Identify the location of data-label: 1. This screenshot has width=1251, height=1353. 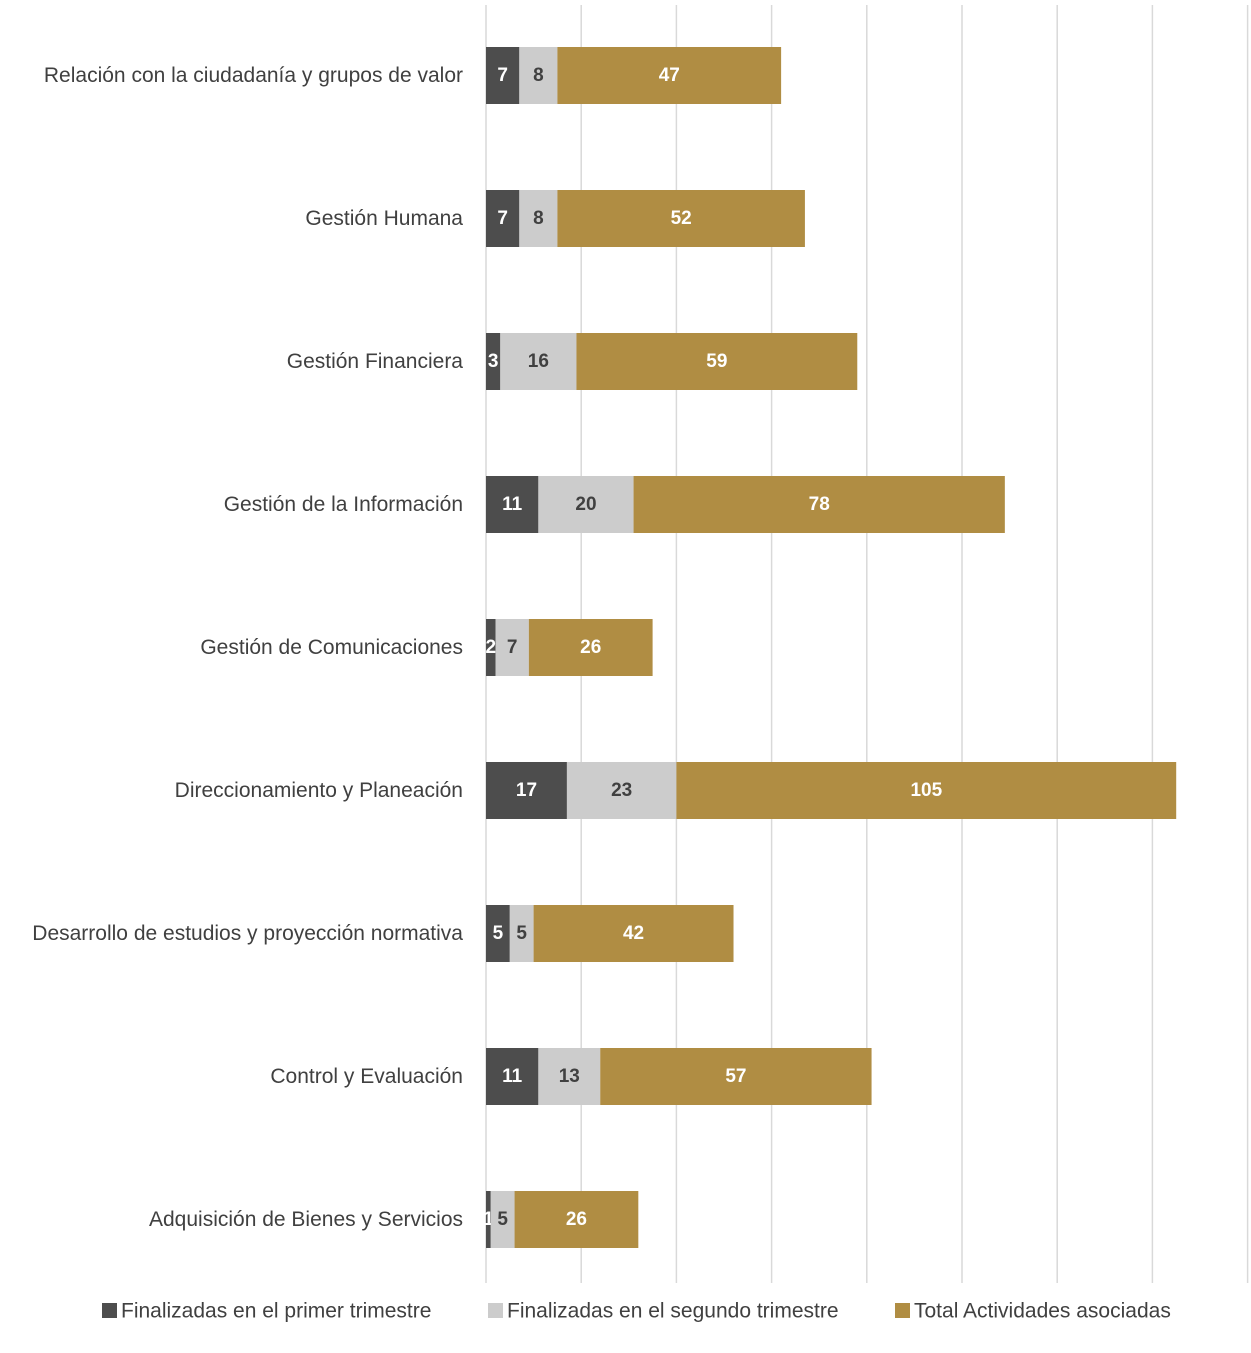
(488, 1219).